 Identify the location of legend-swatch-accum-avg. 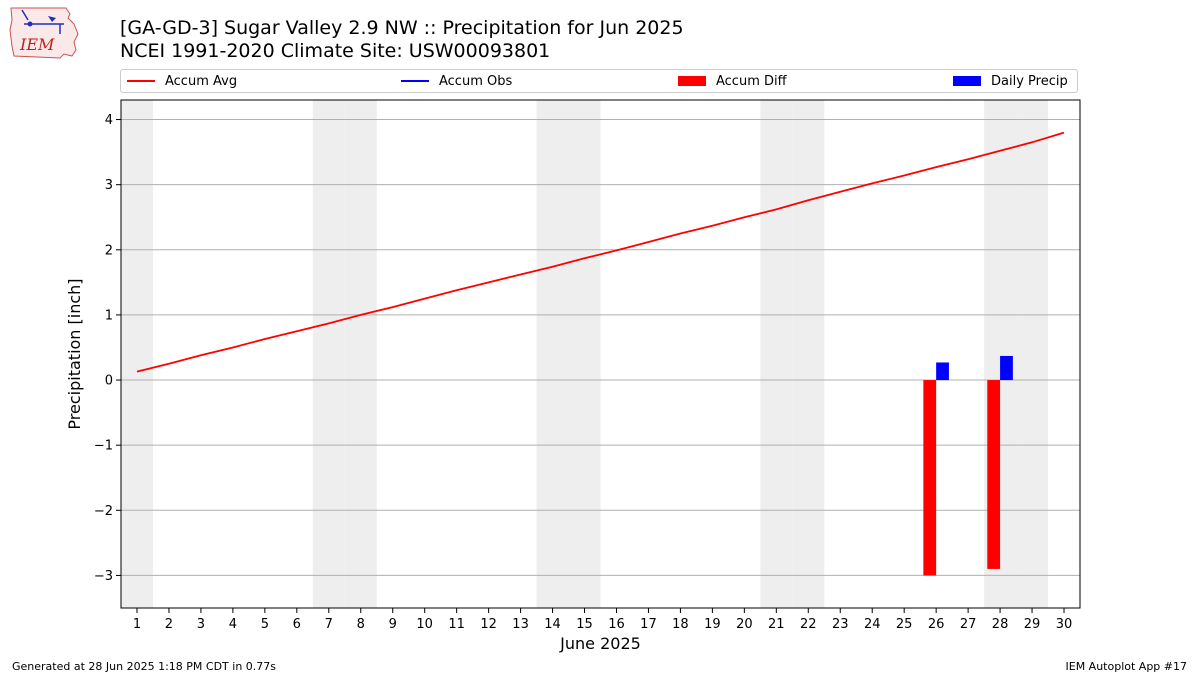
(141, 81).